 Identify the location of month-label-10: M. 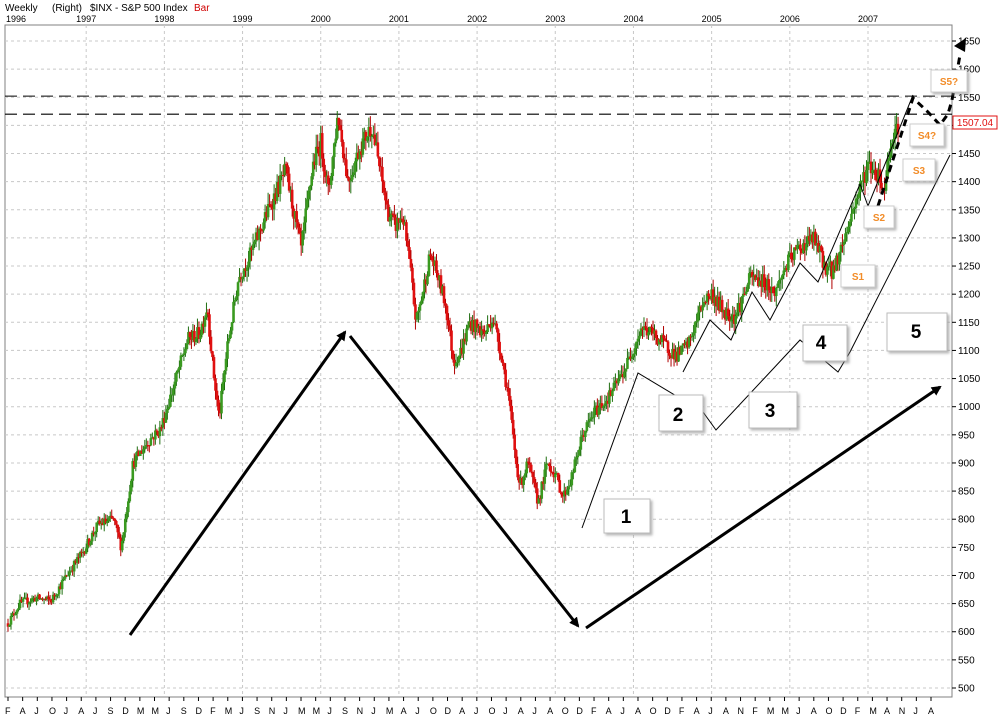
(156, 711).